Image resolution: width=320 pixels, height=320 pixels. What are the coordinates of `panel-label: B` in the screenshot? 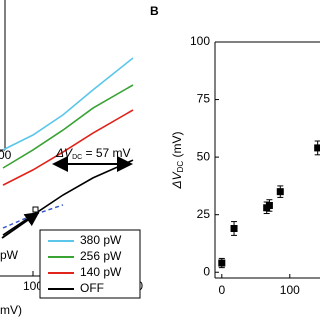 It's located at (154, 11).